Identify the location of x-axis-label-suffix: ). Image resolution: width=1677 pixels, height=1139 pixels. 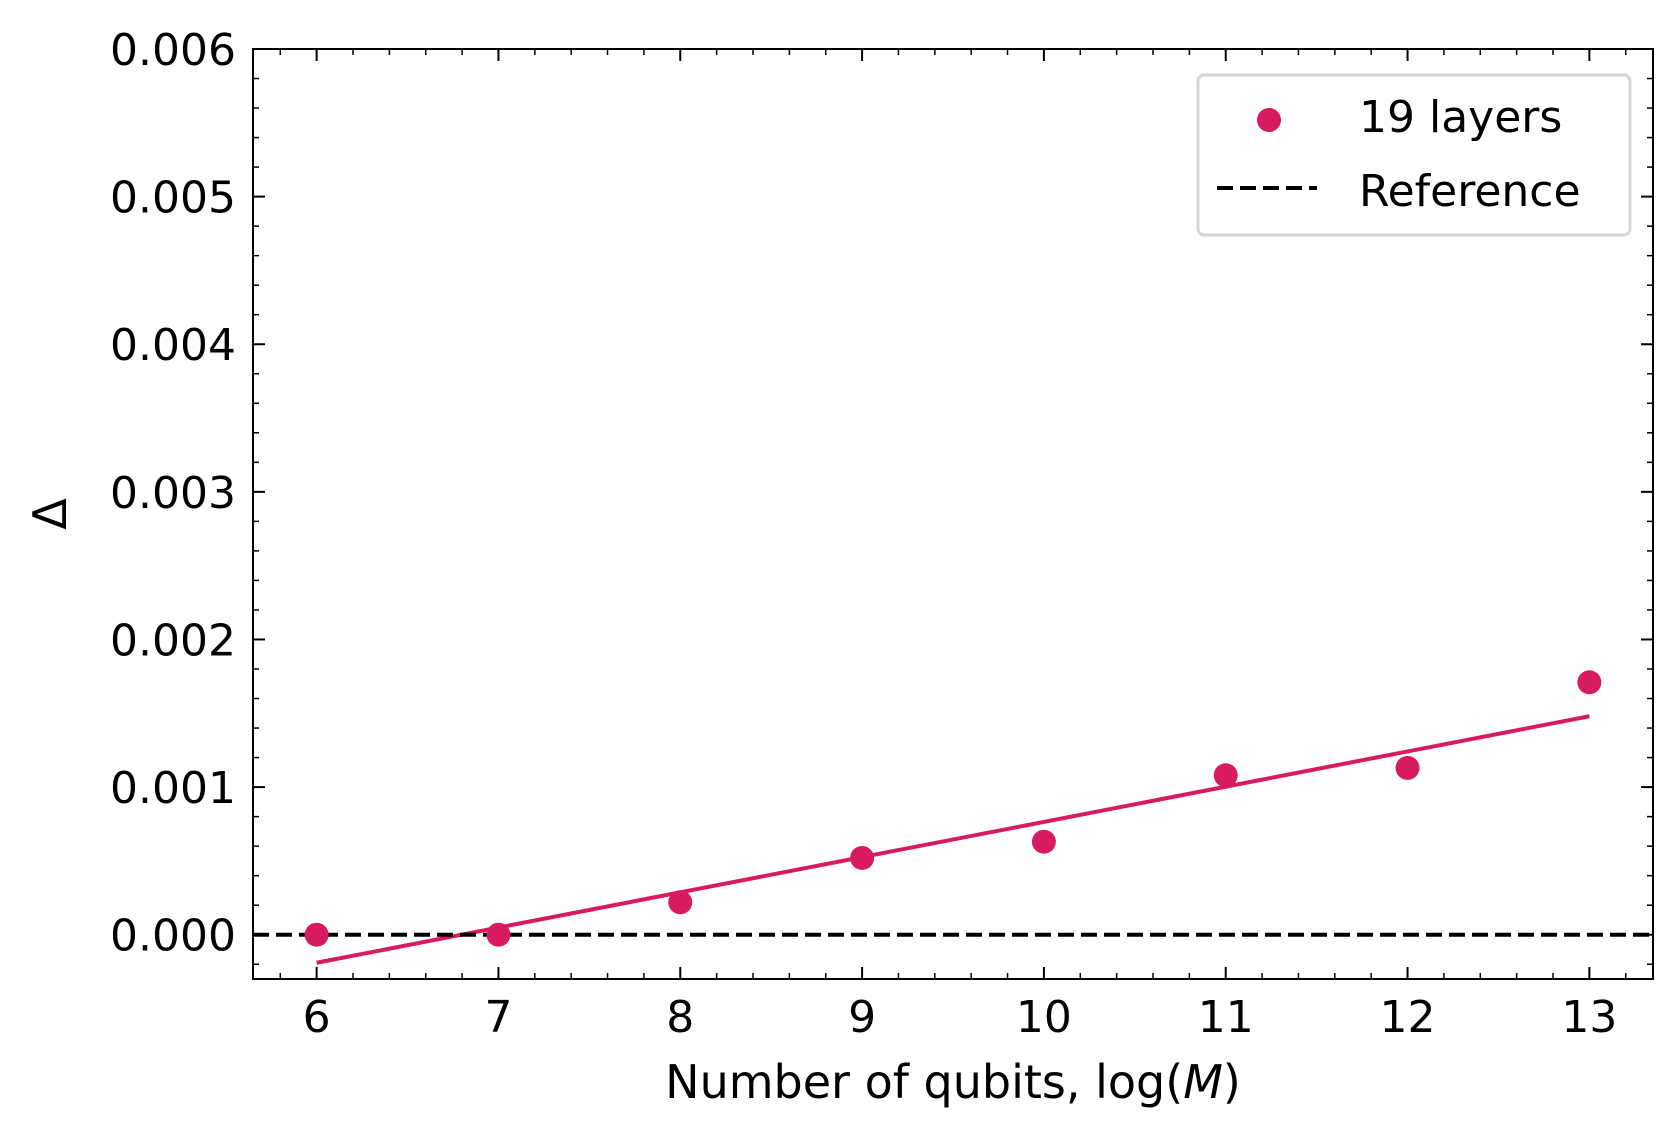
(1232, 1082).